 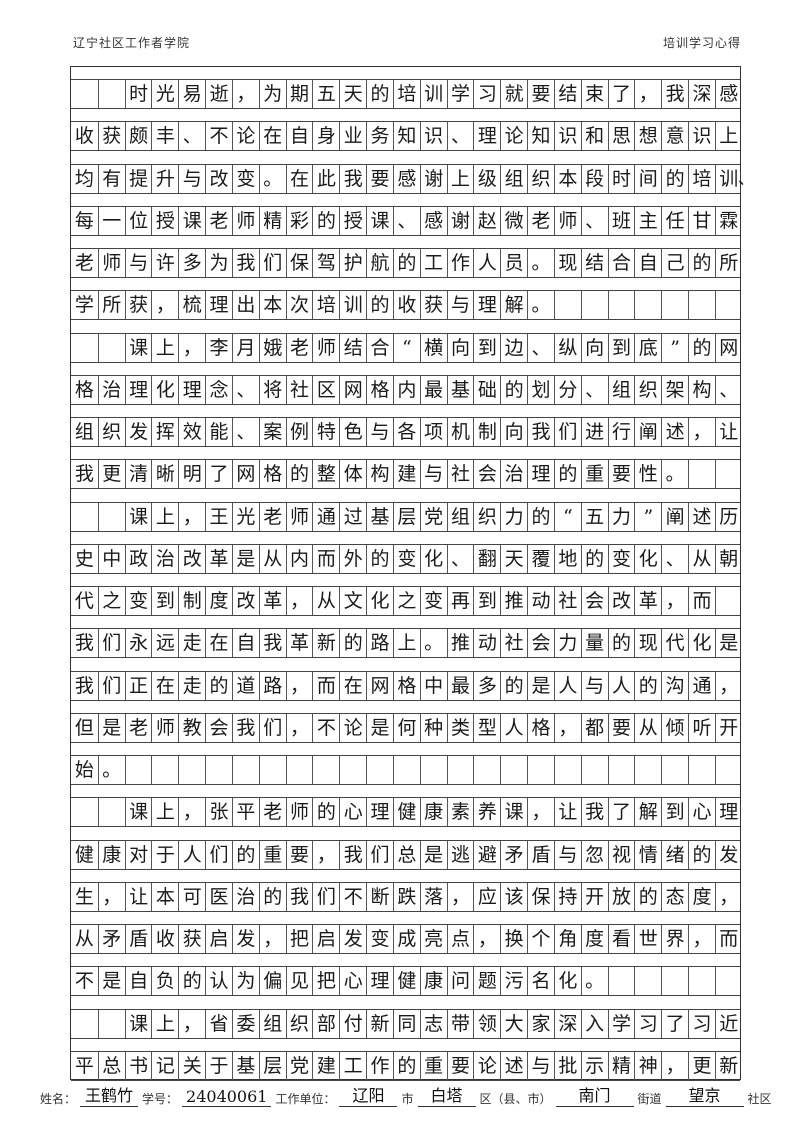 I want to click on text-line: 每一位授课老师精彩的授课、感谢赵微老师、班主任甘霖, so click(x=405, y=220).